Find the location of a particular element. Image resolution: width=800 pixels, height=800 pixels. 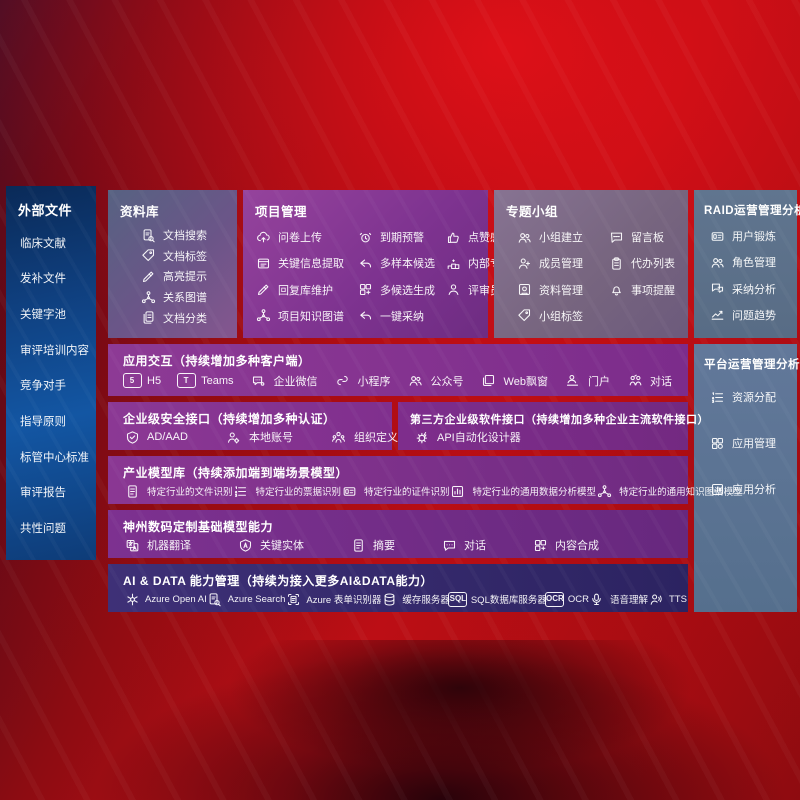

service-item: 语音理解 is located at coordinates (618, 599).